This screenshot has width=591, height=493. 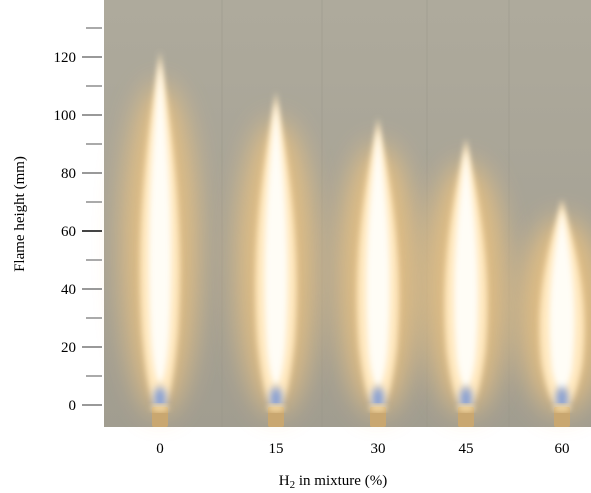 What do you see at coordinates (65, 116) in the screenshot?
I see `y-tick-label: 100` at bounding box center [65, 116].